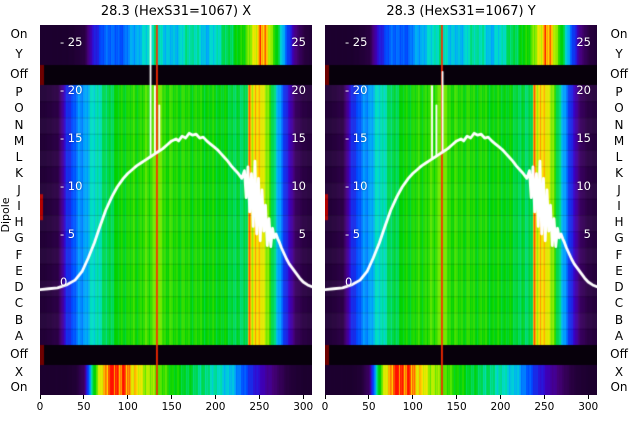  What do you see at coordinates (583, 90) in the screenshot?
I see `inner-right-tick-label: 20` at bounding box center [583, 90].